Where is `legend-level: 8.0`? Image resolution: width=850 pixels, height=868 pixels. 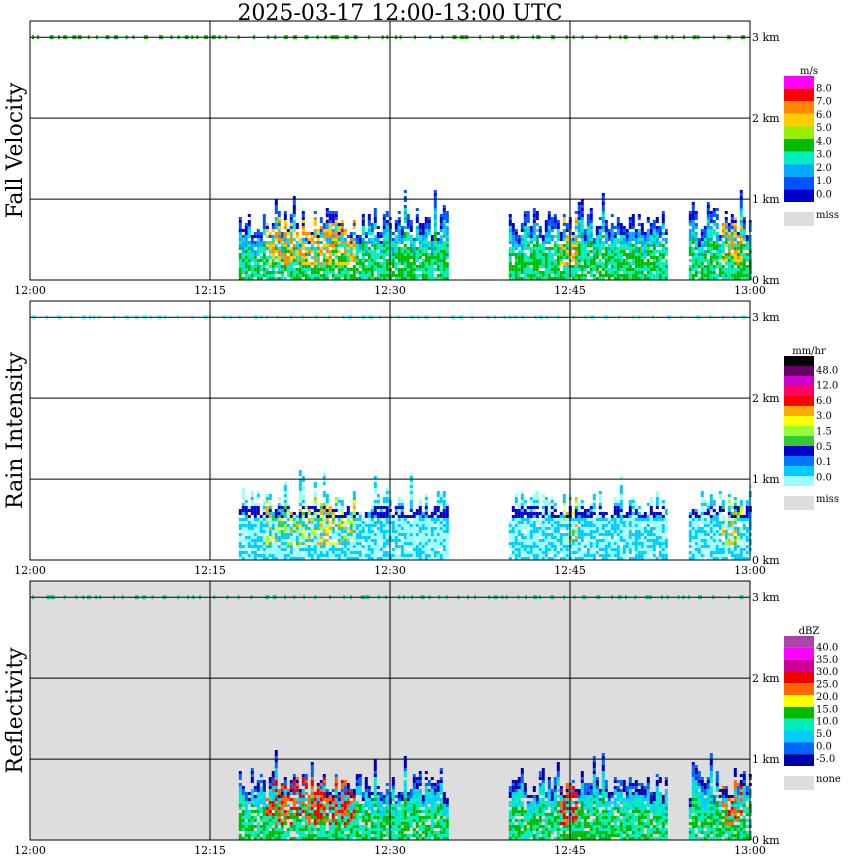
legend-level: 8.0 is located at coordinates (824, 88).